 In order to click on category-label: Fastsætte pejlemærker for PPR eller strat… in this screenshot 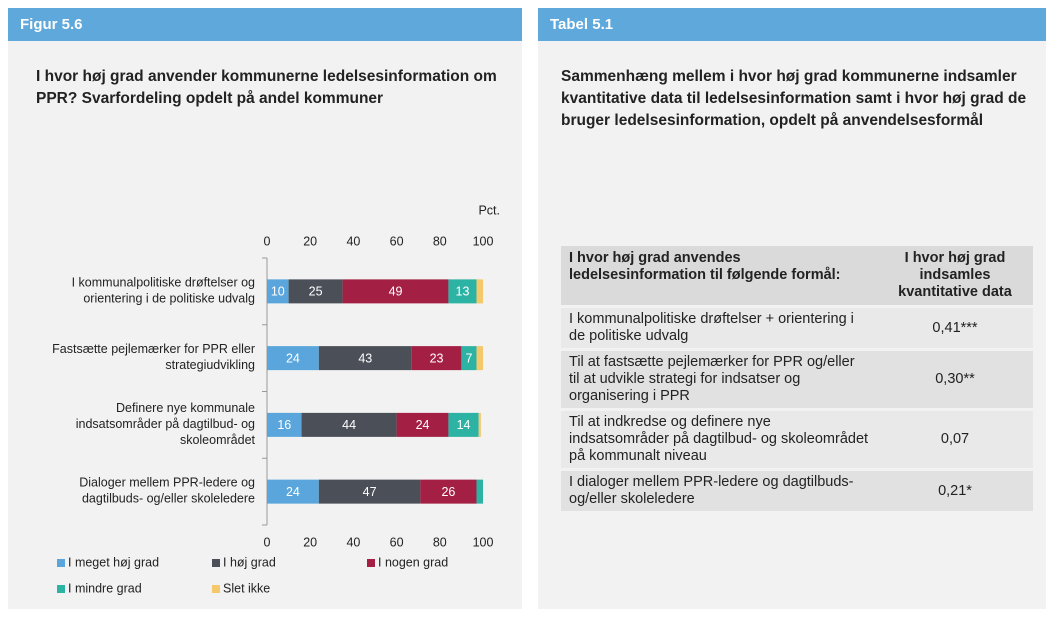, I will do `click(153, 357)`.